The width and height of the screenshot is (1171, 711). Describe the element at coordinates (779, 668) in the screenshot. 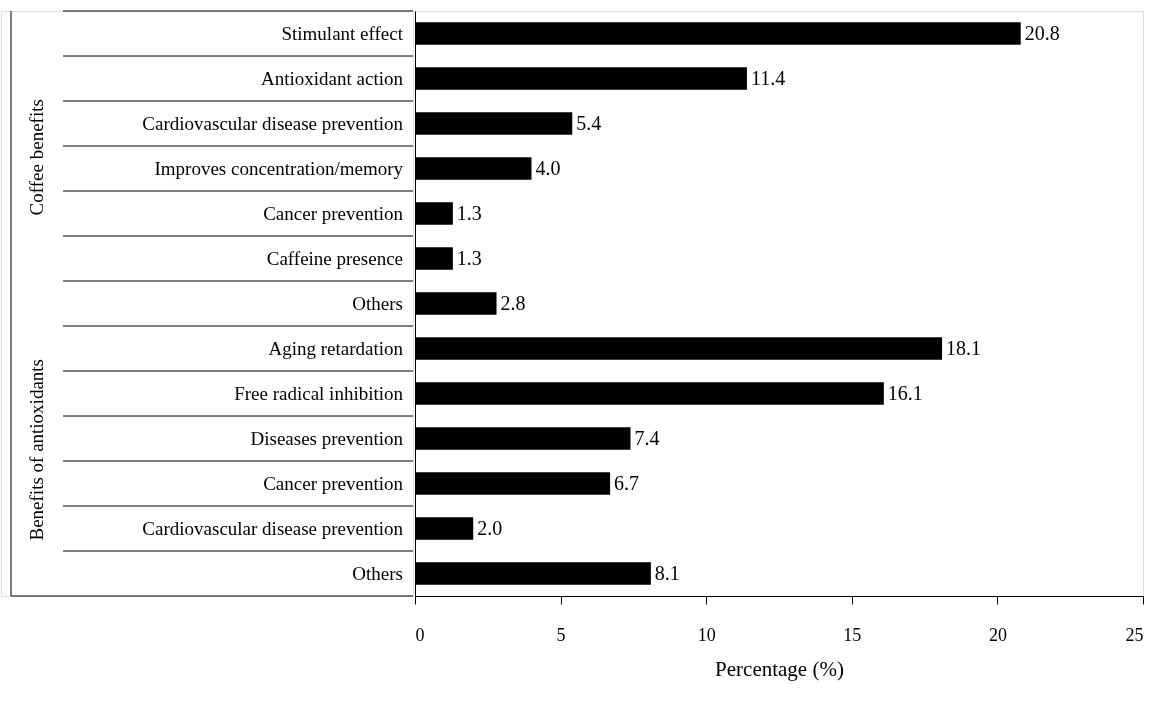

I see `x-axis-title: Percentage (%)` at that location.